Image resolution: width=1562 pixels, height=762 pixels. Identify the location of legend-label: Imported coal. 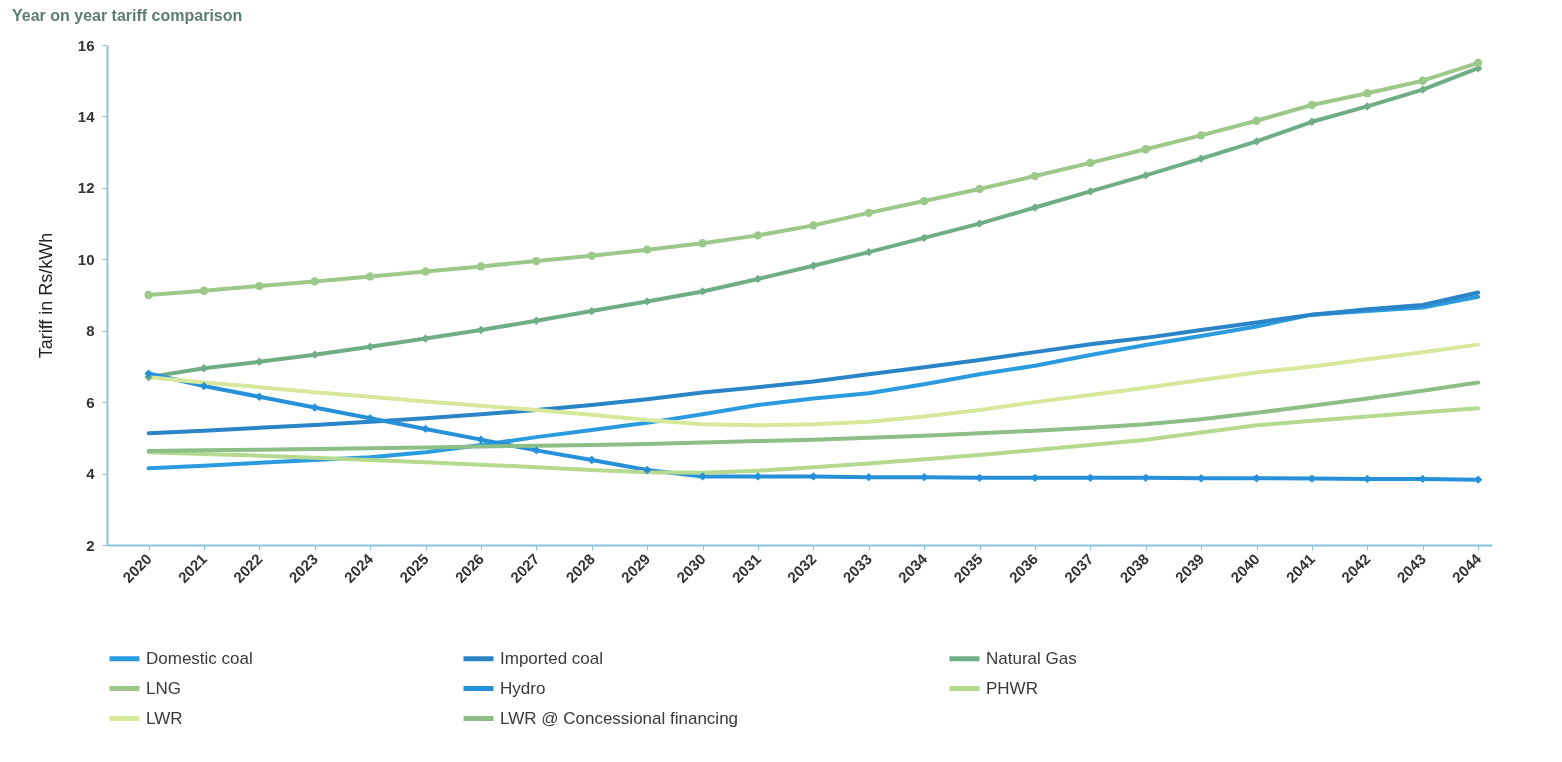
(551, 658).